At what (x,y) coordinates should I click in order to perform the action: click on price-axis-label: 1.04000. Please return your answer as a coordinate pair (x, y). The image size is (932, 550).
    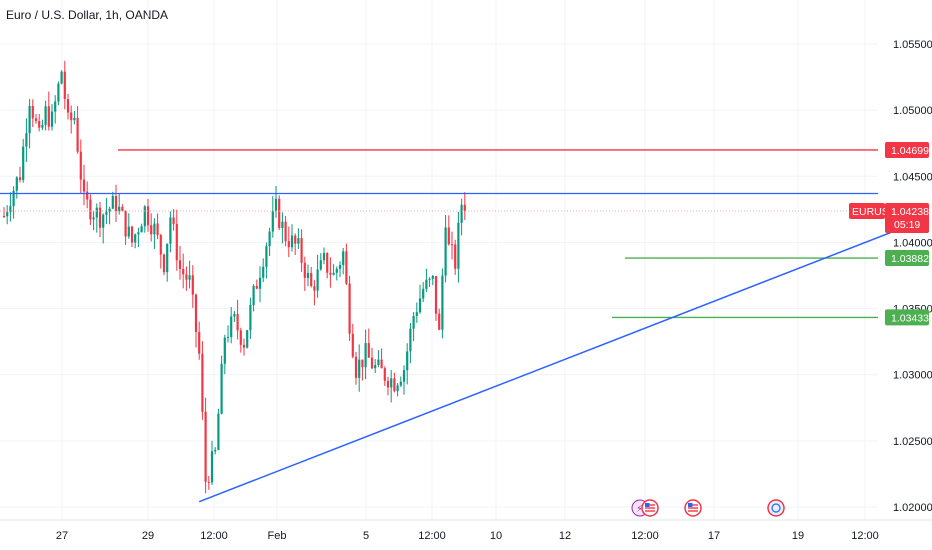
    Looking at the image, I should click on (912, 243).